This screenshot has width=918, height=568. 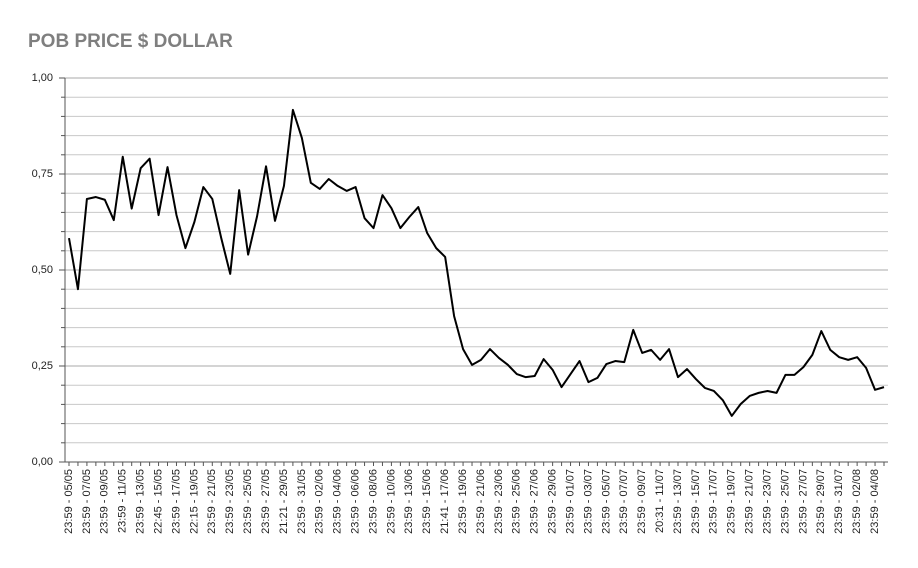 What do you see at coordinates (123, 501) in the screenshot?
I see `x-tick-label: 23:59 - 11/05` at bounding box center [123, 501].